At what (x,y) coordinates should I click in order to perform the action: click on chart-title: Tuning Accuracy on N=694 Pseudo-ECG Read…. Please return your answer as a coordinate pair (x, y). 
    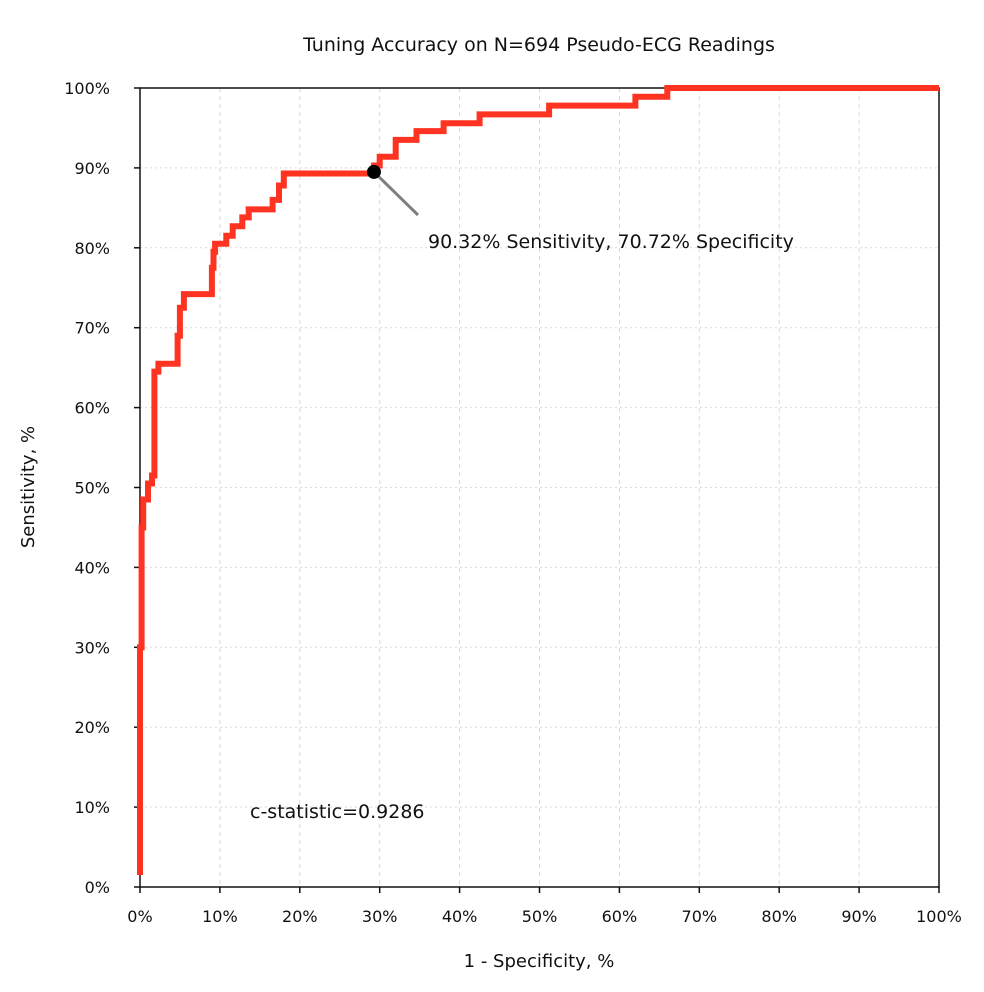
    Looking at the image, I should click on (538, 45).